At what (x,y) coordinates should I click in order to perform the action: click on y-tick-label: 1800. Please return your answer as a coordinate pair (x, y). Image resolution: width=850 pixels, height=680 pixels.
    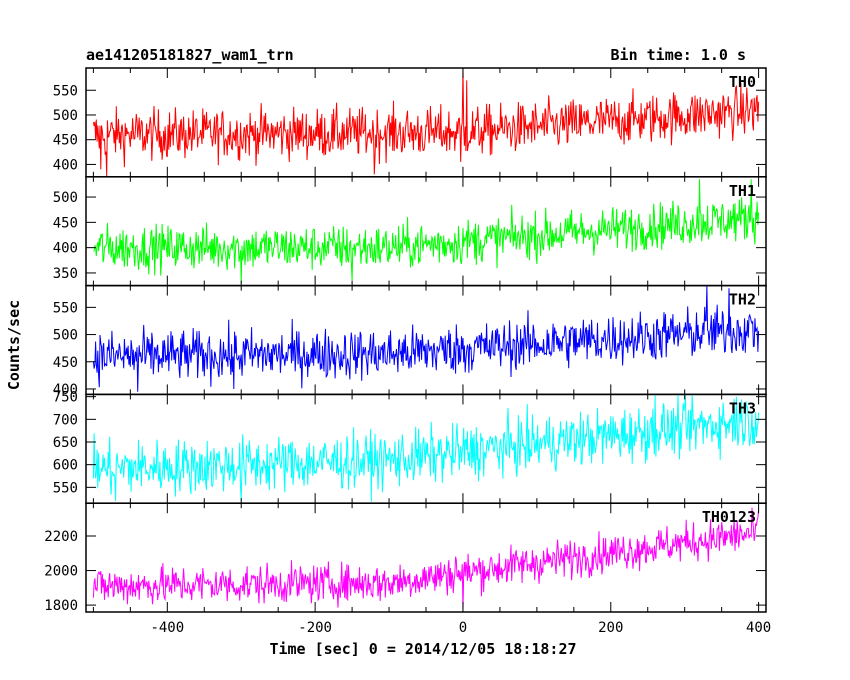
    Looking at the image, I should click on (61, 606).